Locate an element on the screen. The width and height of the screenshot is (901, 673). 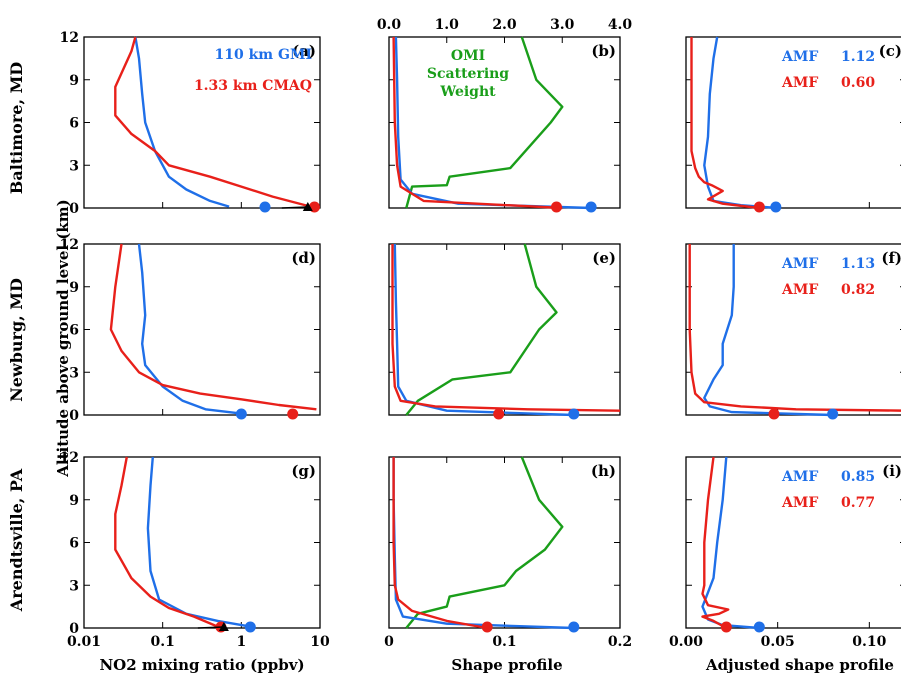
y-tick-label-6-2: 6 is located at coordinates (74, 544).